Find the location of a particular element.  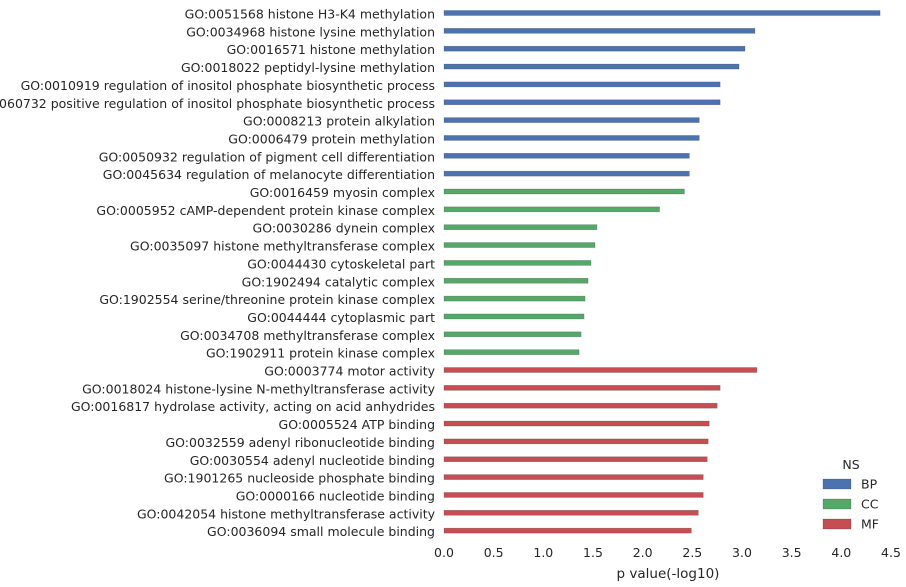

category-label: GO:0018022 peptidyl-lysine methylation is located at coordinates (308, 67).